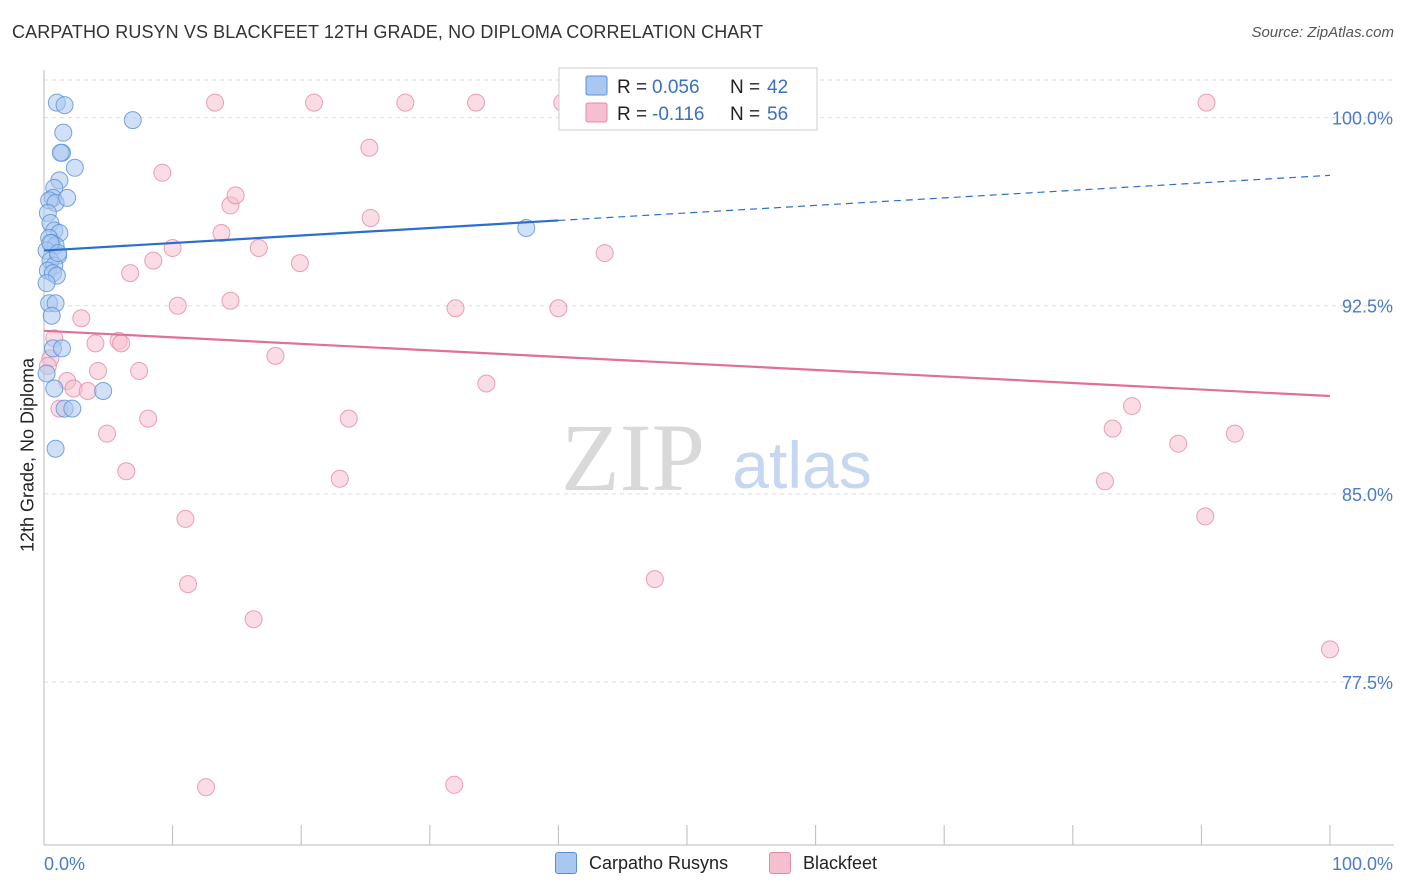  Describe the element at coordinates (632, 114) in the screenshot. I see `stats-r-label-1: R =` at that location.